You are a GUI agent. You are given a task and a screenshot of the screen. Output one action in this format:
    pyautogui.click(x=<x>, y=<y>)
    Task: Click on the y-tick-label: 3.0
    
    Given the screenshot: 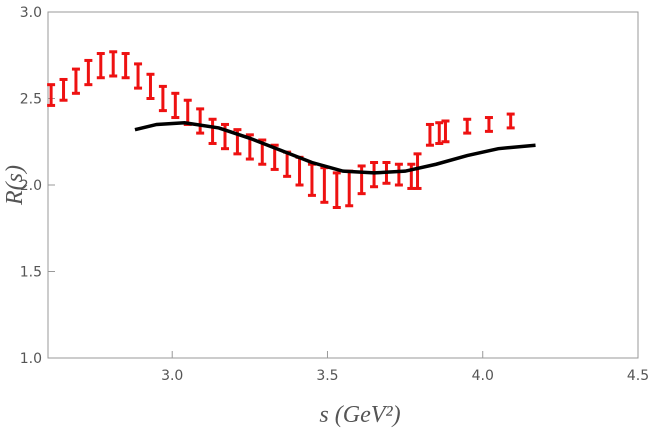 What is the action you would take?
    pyautogui.click(x=31, y=13)
    